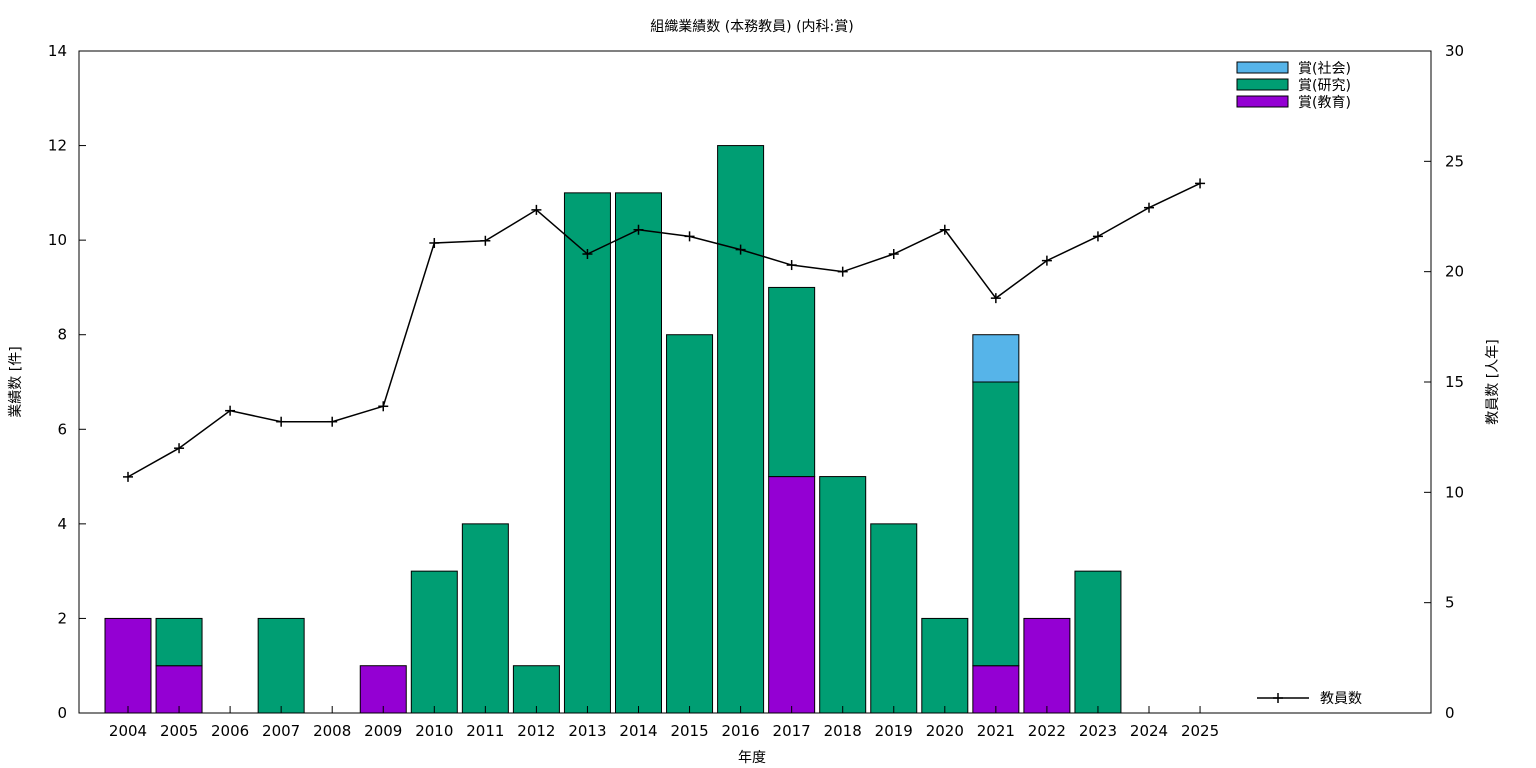 The height and width of the screenshot is (768, 1536). I want to click on line-point-2017, so click(791, 265).